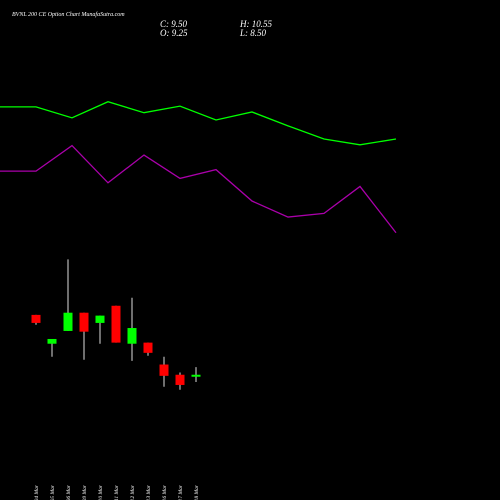  Describe the element at coordinates (174, 24) in the screenshot. I see `info-close: C: 9.50` at that location.